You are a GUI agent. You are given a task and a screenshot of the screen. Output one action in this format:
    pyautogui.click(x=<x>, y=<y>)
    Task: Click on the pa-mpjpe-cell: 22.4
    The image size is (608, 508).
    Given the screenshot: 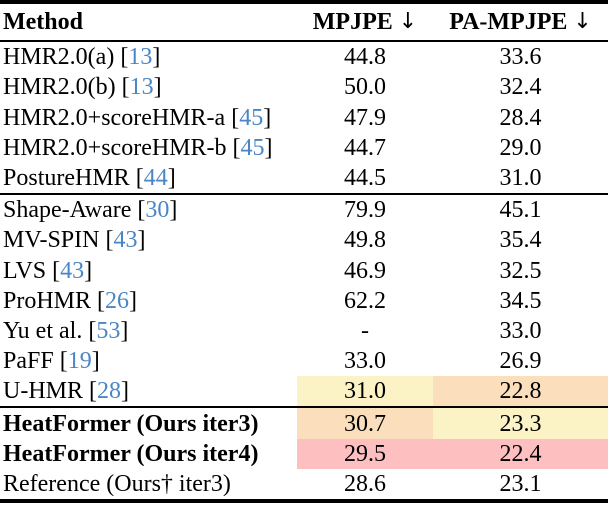 What is the action you would take?
    pyautogui.click(x=520, y=453)
    